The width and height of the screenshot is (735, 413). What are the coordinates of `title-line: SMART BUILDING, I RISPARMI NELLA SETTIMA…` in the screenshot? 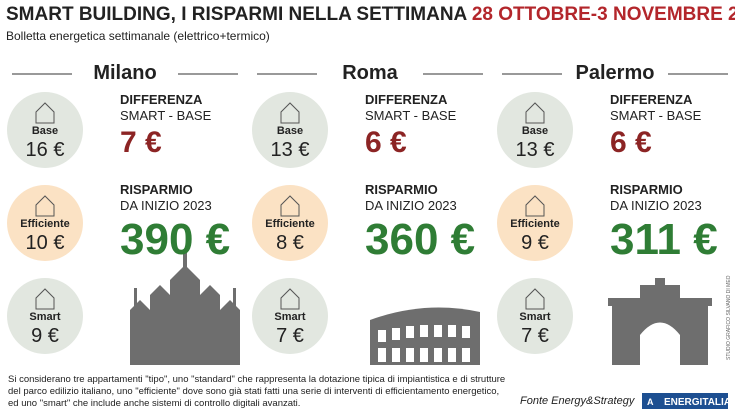 It's located at (370, 14).